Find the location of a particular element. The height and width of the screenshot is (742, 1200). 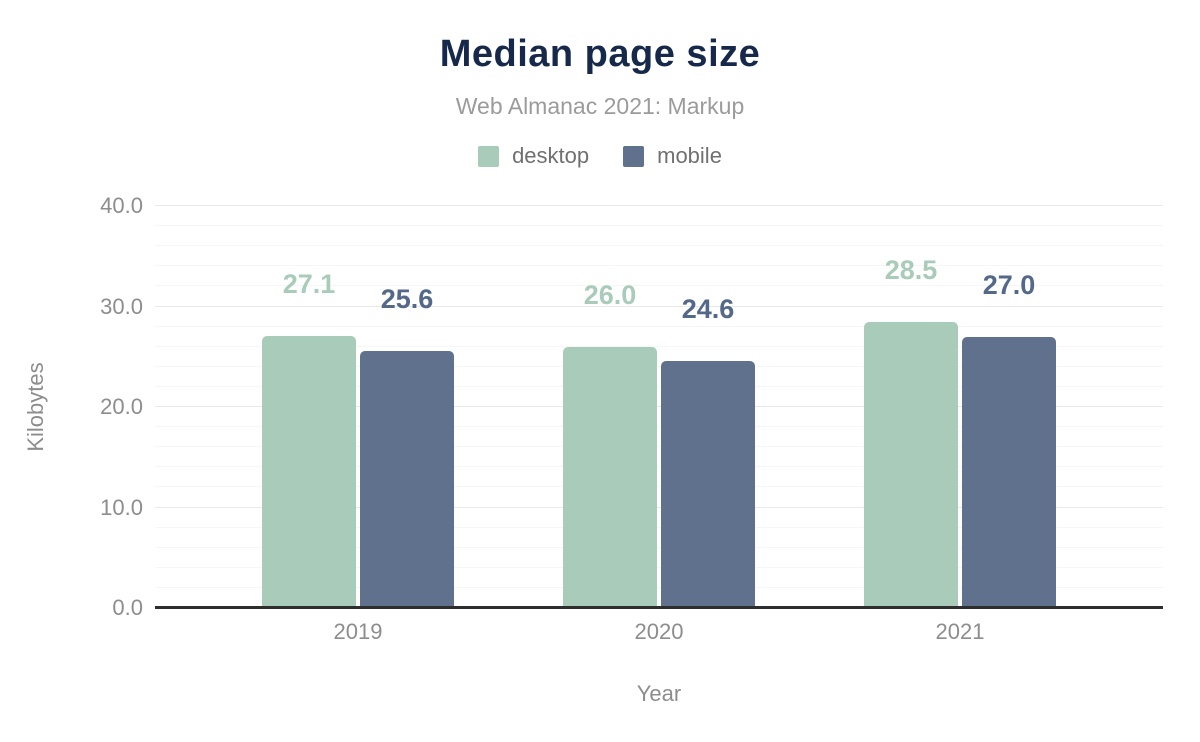

legend-swatch-desktop is located at coordinates (489, 156).